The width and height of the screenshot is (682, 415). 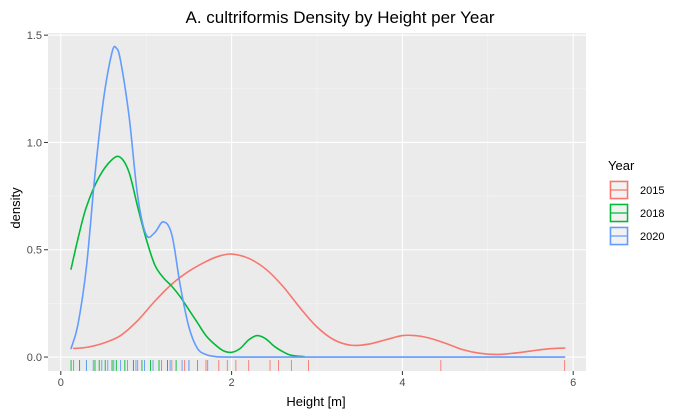 What do you see at coordinates (318, 365) in the screenshot?
I see `rug-marks` at bounding box center [318, 365].